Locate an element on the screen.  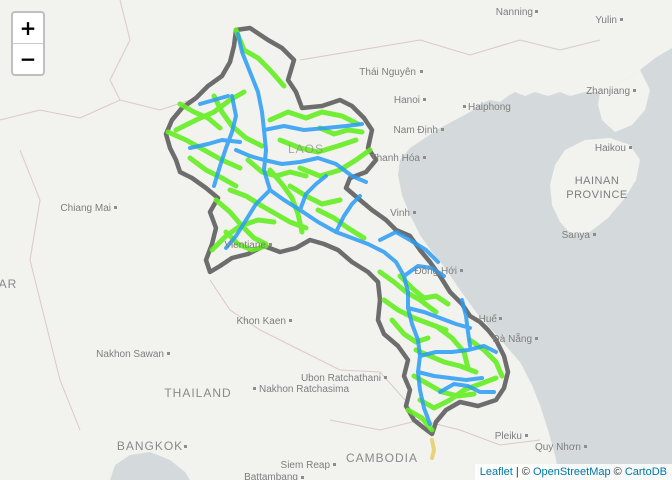
zoom-out-button: − is located at coordinates (28, 58).